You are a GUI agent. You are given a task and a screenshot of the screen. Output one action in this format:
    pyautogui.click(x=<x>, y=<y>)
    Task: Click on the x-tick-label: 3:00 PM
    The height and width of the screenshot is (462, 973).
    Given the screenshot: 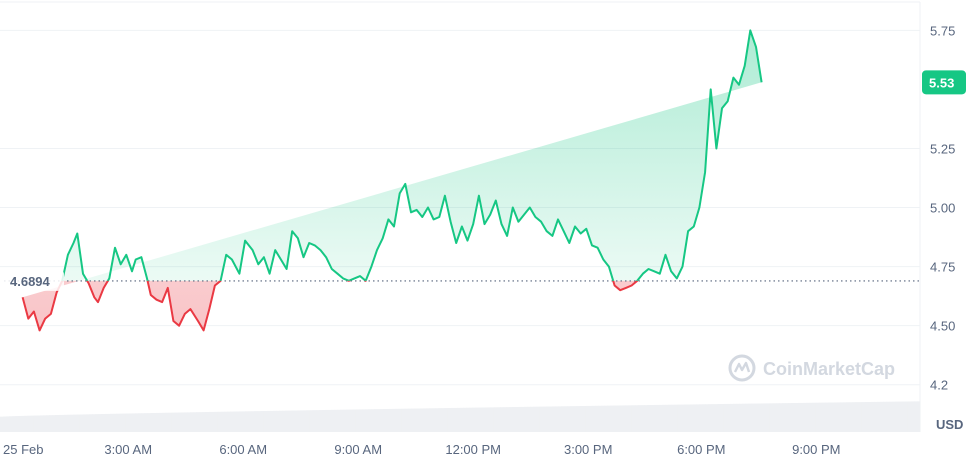 What is the action you would take?
    pyautogui.click(x=588, y=449)
    